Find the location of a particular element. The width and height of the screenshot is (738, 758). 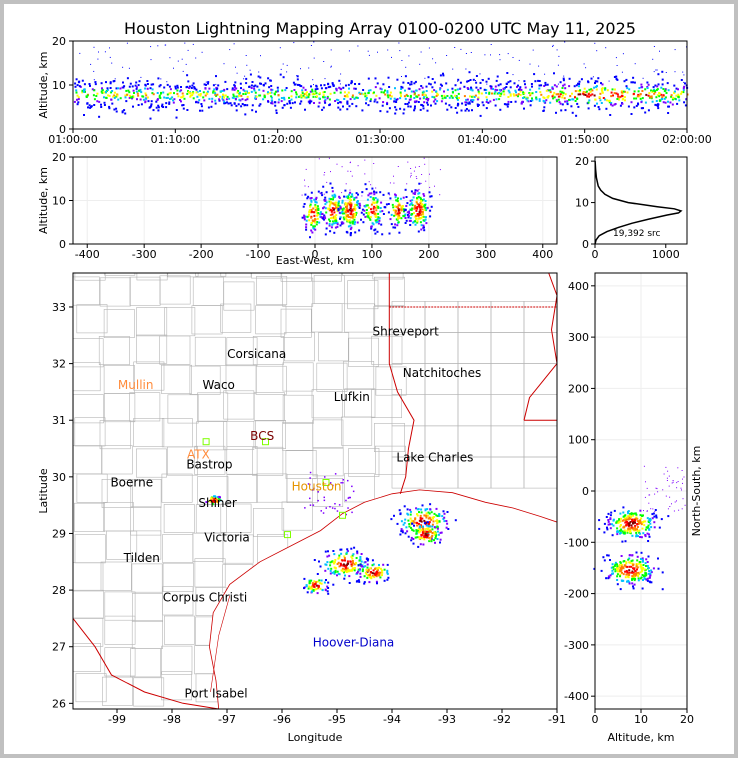

hist-plot-border is located at coordinates (641, 200).